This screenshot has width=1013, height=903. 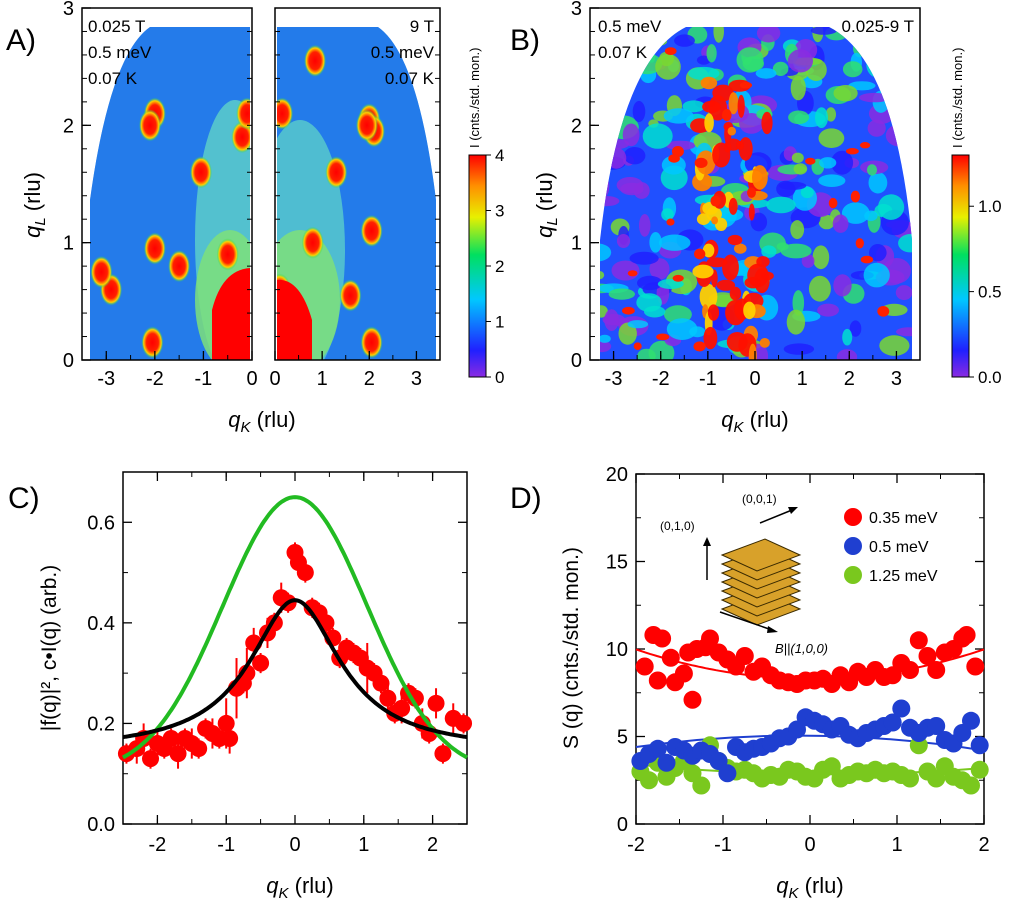 What do you see at coordinates (155, 379) in the screenshot?
I see `a-left-xtick-label: -2` at bounding box center [155, 379].